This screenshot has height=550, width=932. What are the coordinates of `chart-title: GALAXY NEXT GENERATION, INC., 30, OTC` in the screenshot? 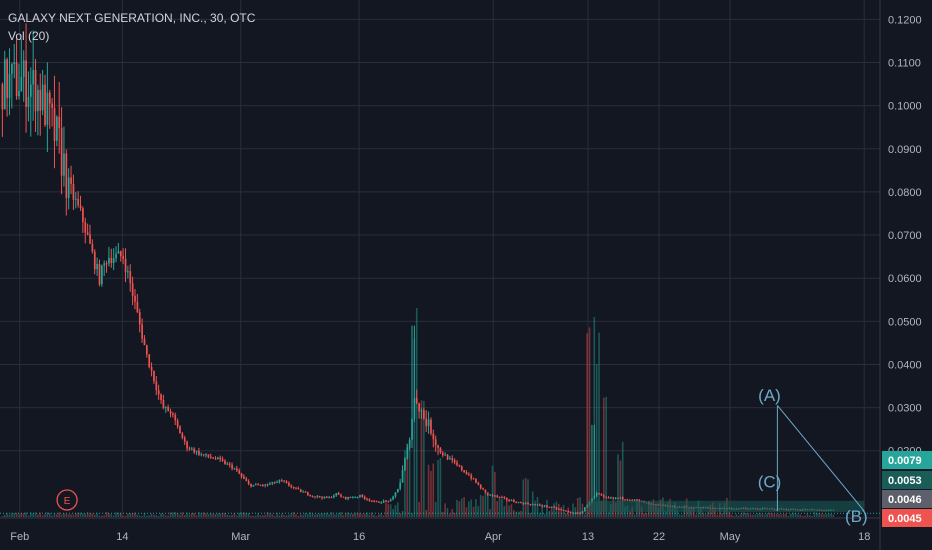 It's located at (132, 18).